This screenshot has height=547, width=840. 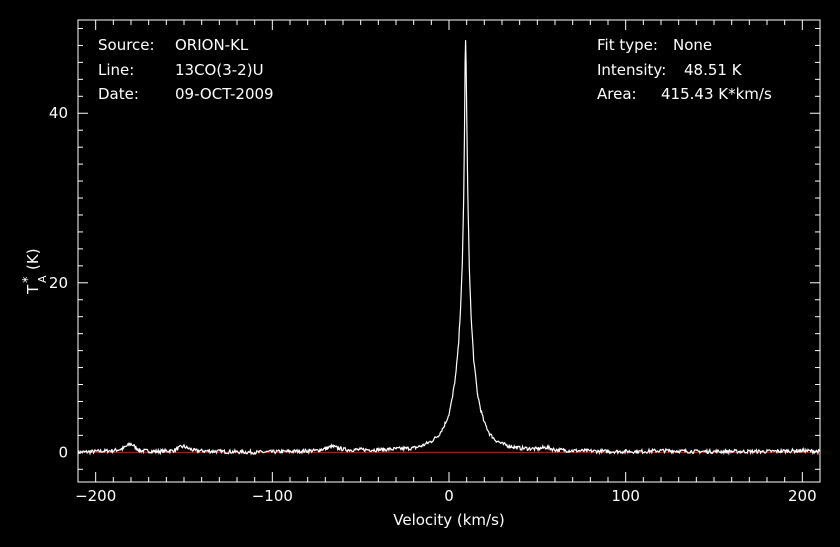 What do you see at coordinates (35, 271) in the screenshot?
I see `y-axis-label: T * A (K)` at bounding box center [35, 271].